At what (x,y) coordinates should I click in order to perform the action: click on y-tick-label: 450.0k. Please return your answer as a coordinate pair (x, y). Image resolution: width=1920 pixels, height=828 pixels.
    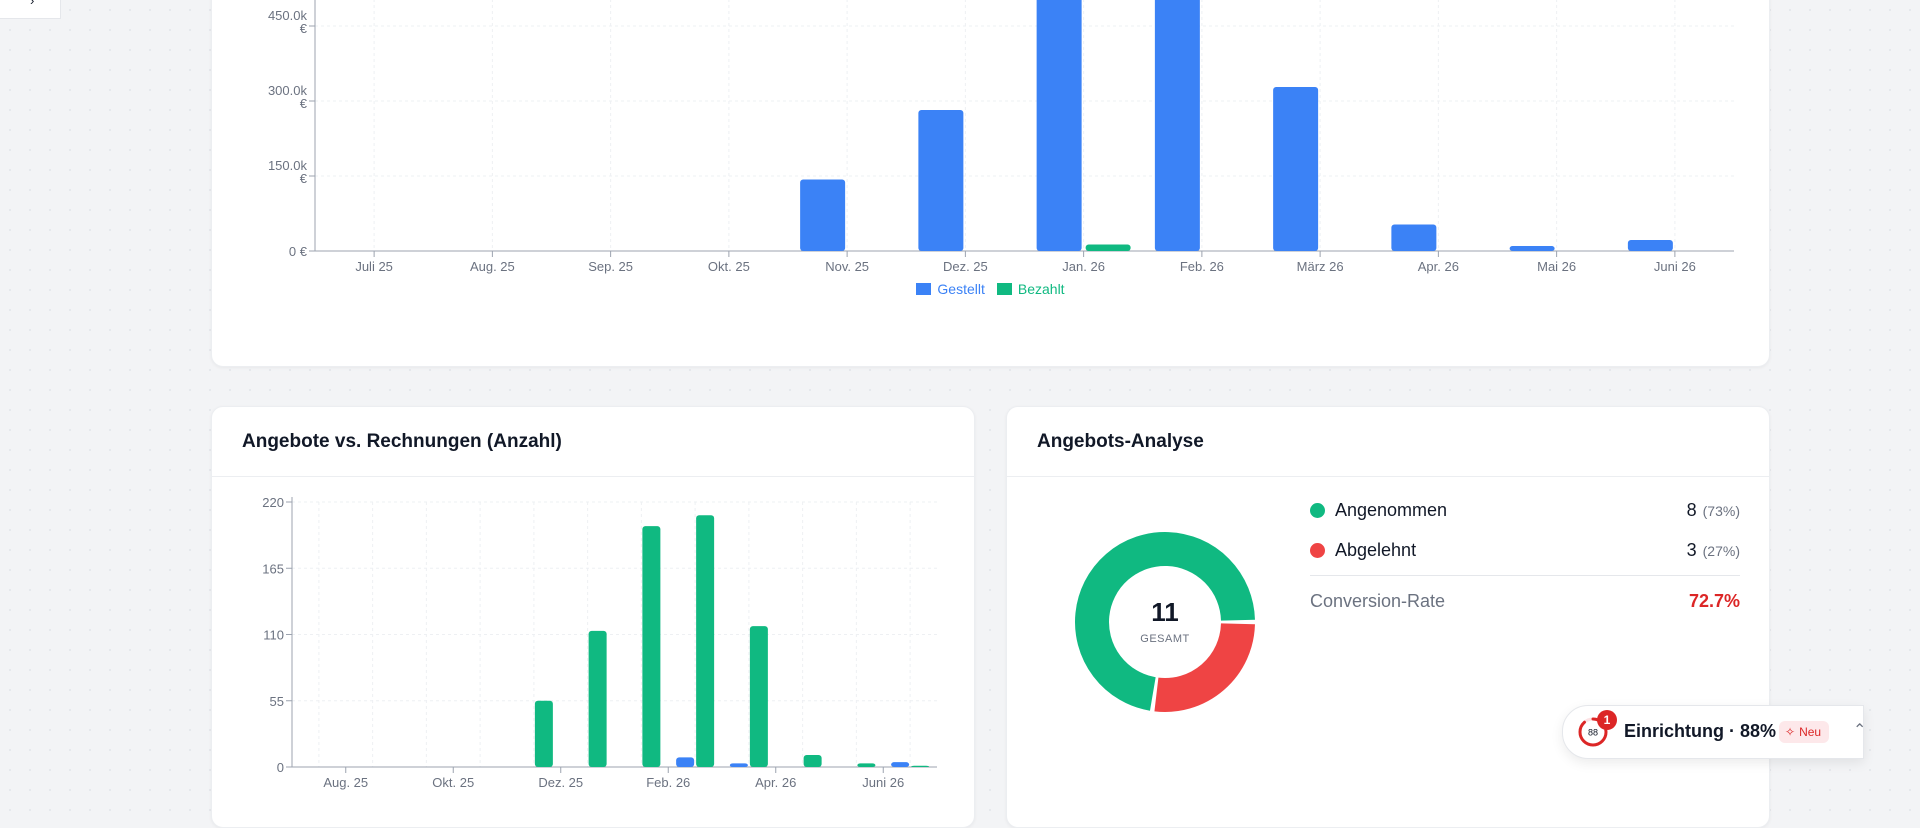
    Looking at the image, I should click on (288, 15).